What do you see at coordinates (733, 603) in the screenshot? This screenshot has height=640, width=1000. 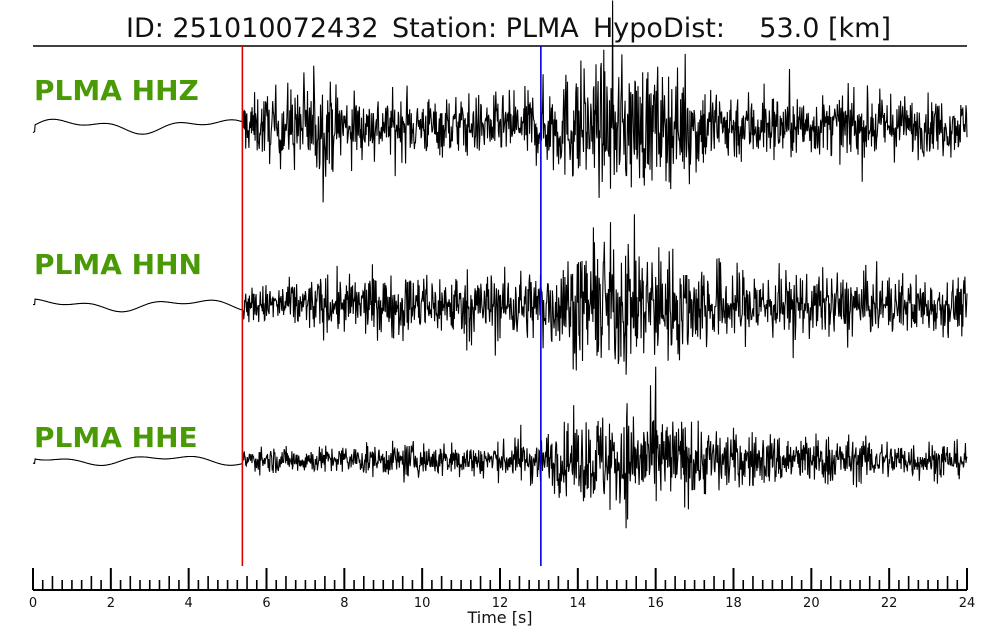 I see `tick-label: 18` at bounding box center [733, 603].